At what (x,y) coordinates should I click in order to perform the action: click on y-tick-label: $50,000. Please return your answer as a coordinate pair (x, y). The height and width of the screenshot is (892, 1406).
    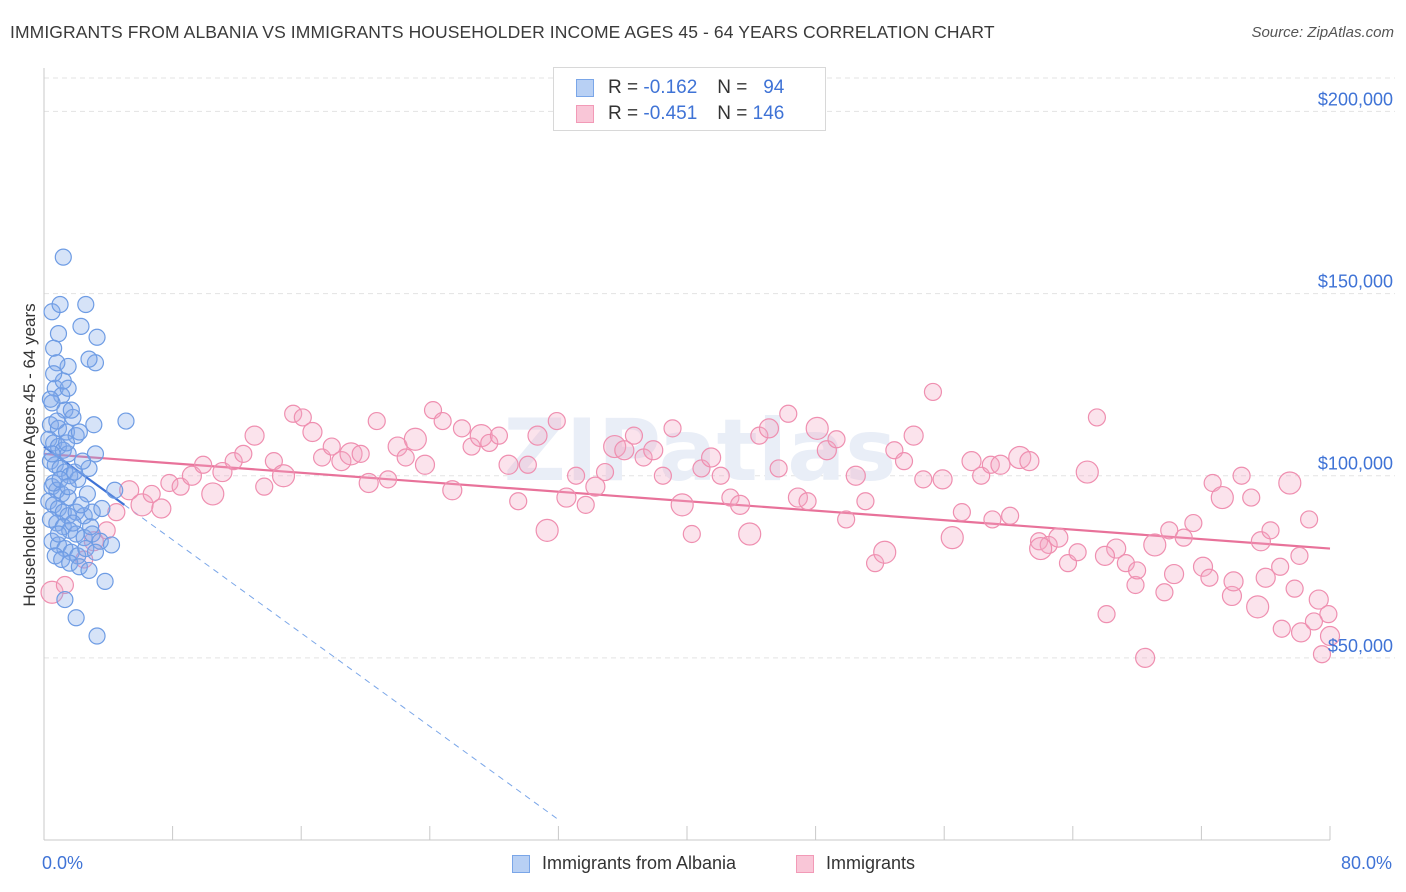
    Looking at the image, I should click on (1360, 646).